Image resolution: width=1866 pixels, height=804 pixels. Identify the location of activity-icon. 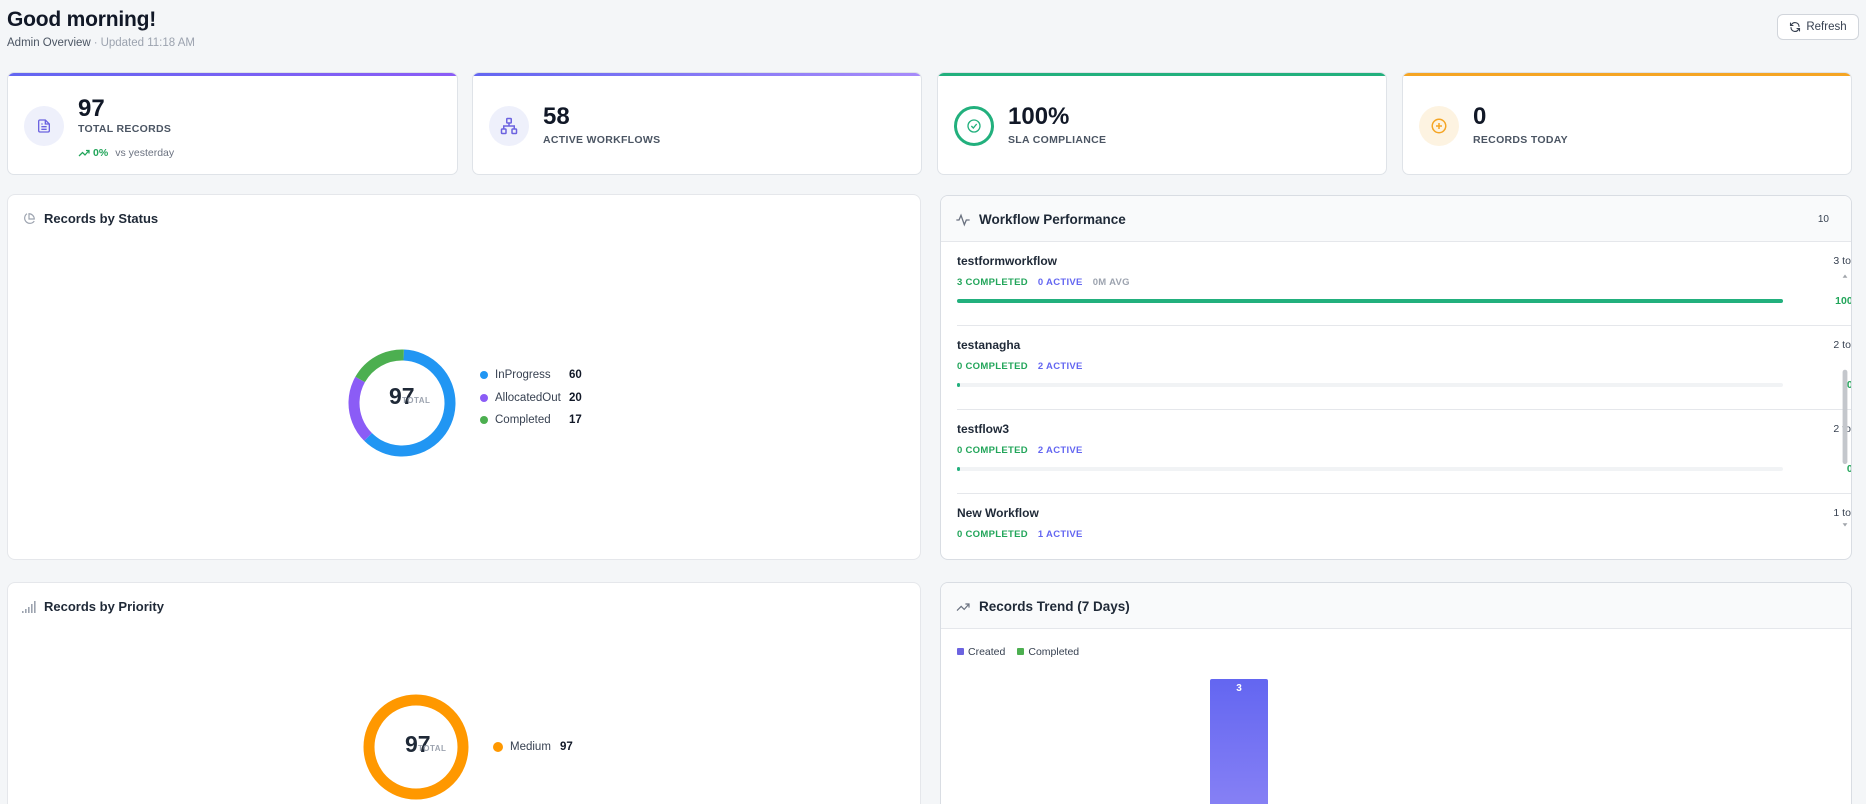
(963, 219).